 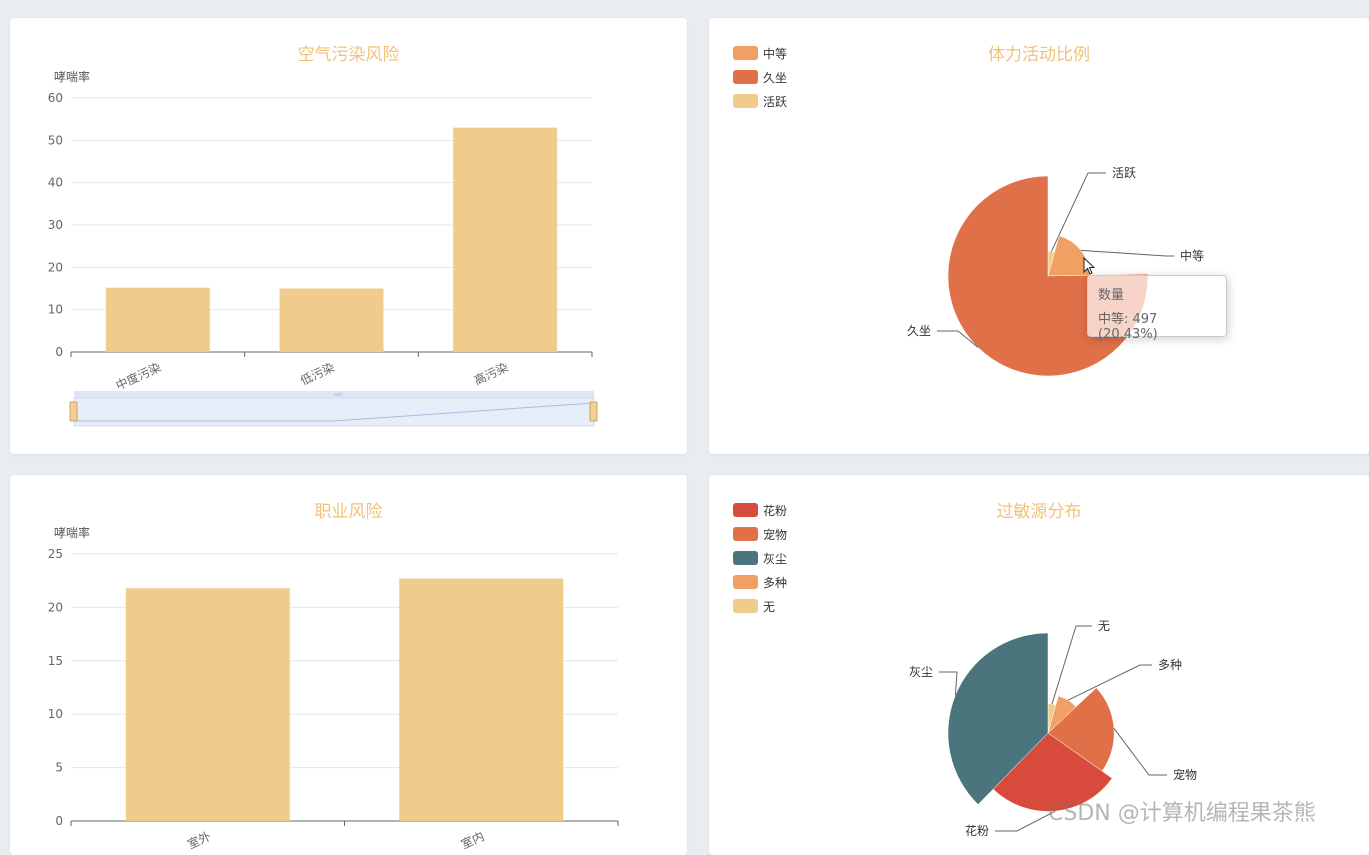 I want to click on allergen-legend: 花粉 宠物 灰尘 多种 无, so click(x=760, y=558).